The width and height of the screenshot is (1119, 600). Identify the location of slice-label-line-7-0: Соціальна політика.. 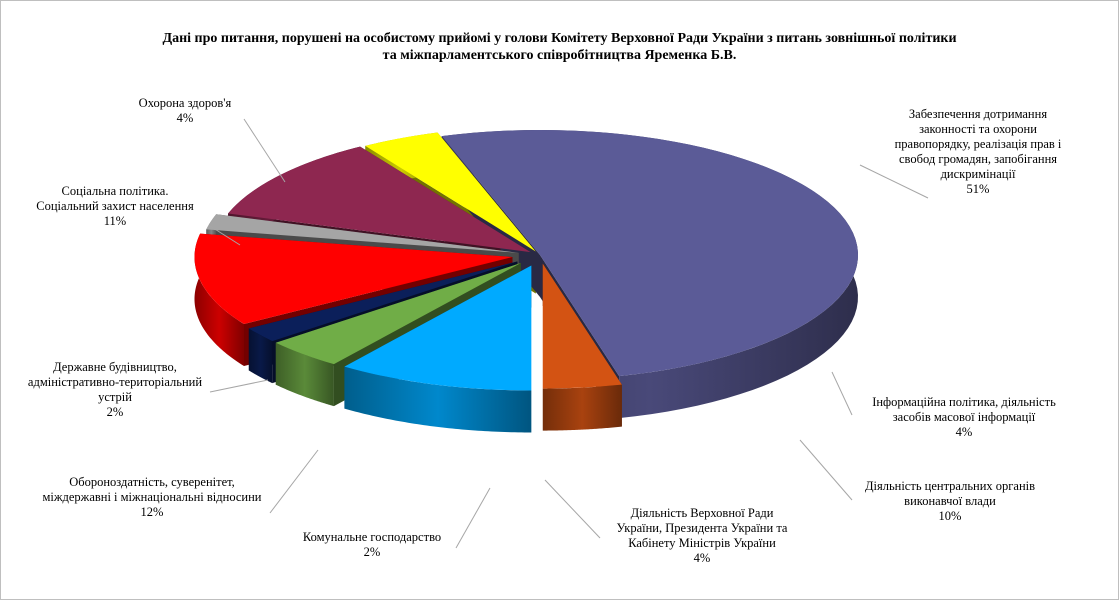
(115, 191).